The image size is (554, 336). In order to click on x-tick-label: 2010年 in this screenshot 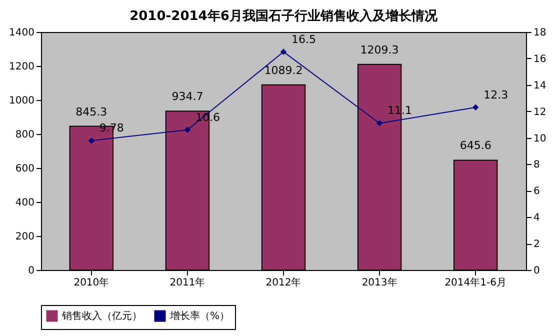, I will do `click(92, 282)`.